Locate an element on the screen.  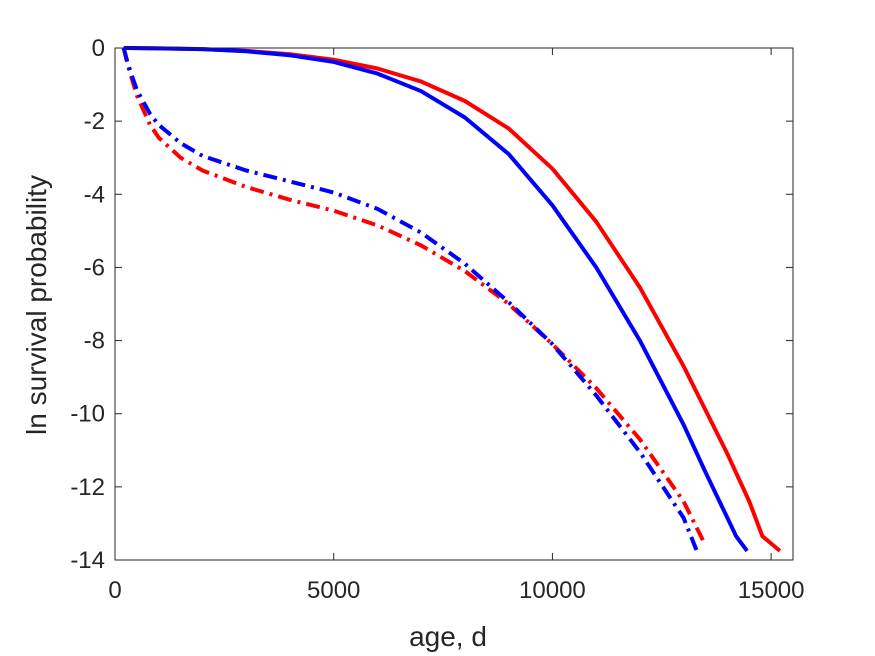
y-tick-label: -14 is located at coordinates (87, 560).